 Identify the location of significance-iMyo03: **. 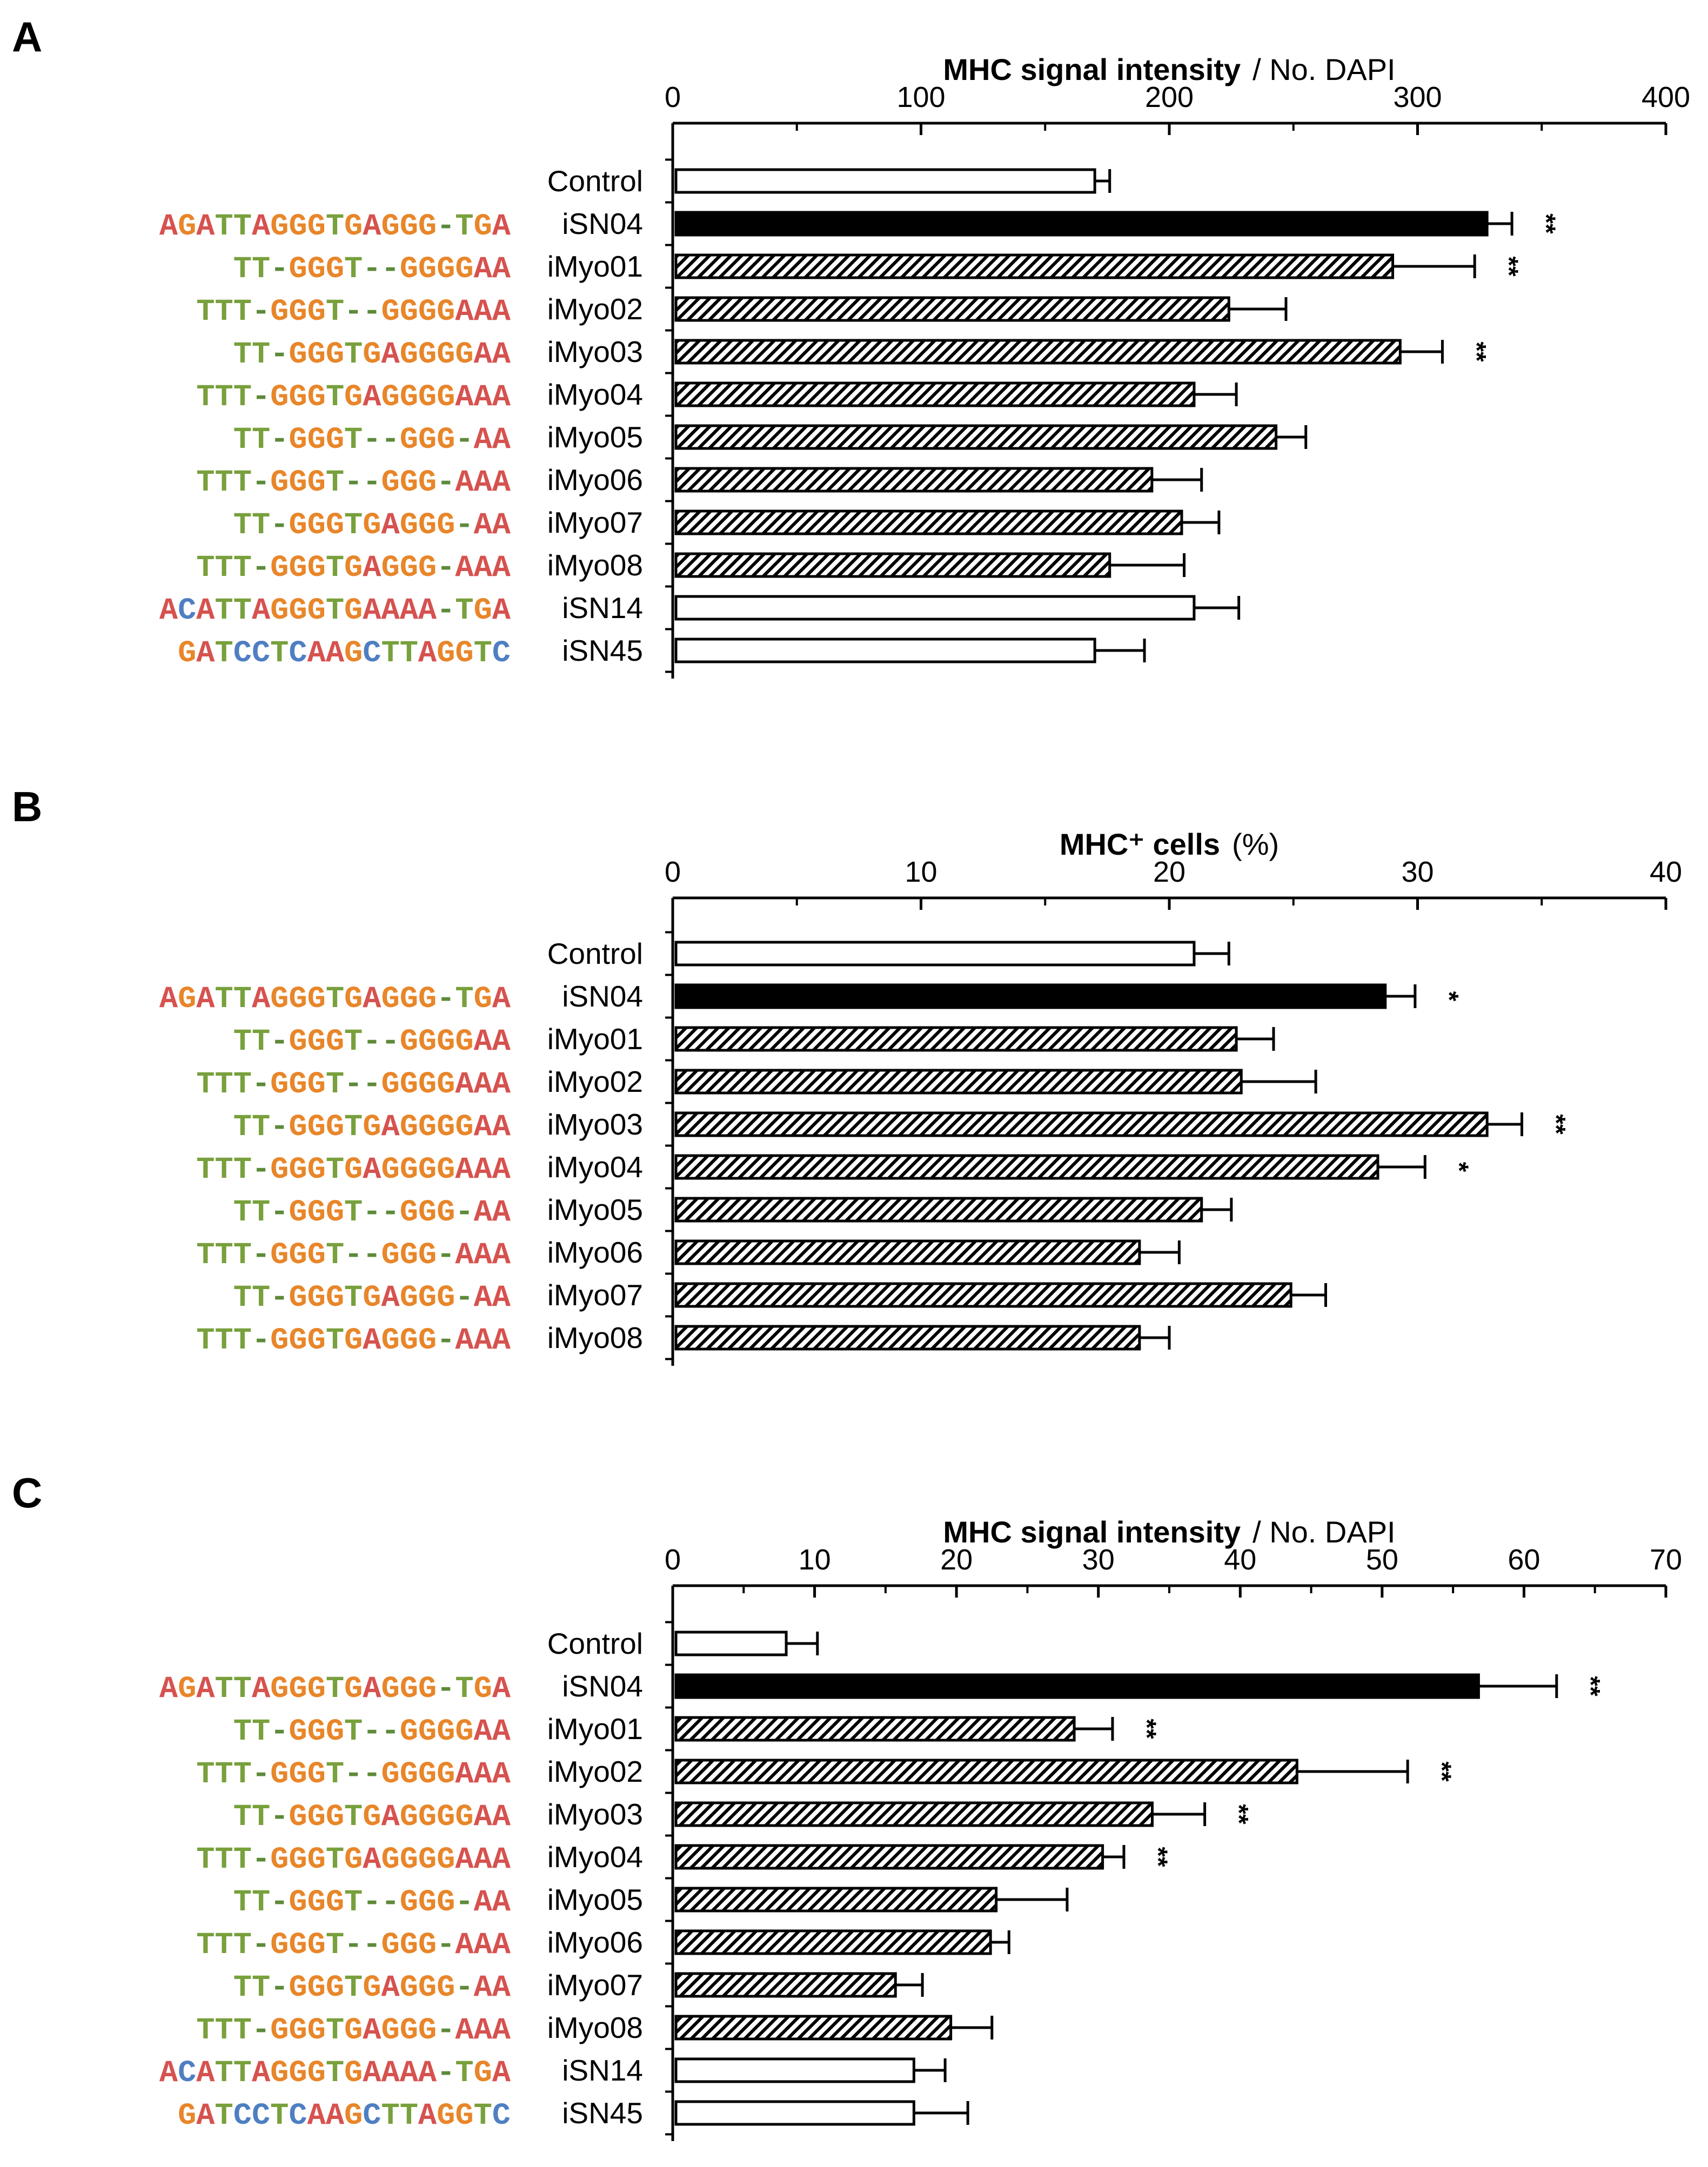
(1238, 1814).